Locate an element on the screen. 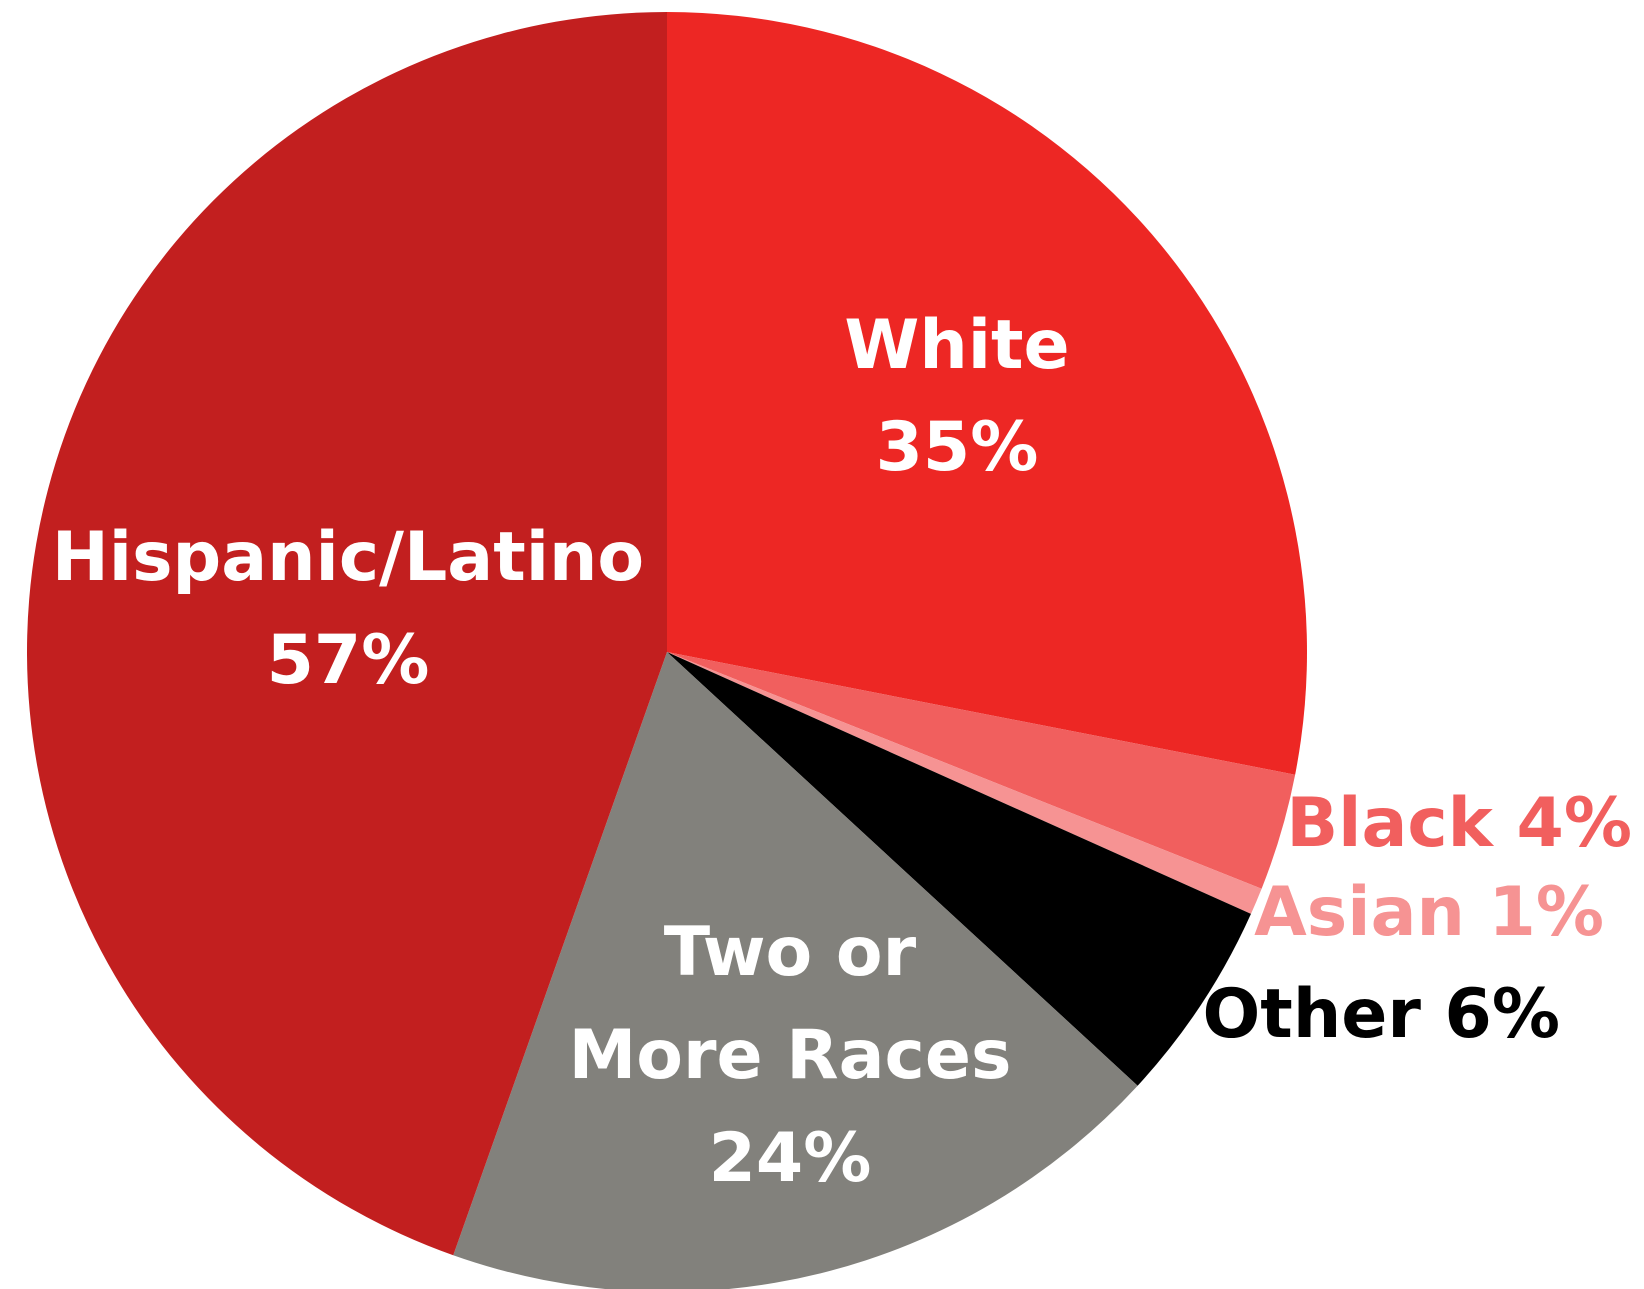  data-label-black: Black 4% is located at coordinates (1459, 823).